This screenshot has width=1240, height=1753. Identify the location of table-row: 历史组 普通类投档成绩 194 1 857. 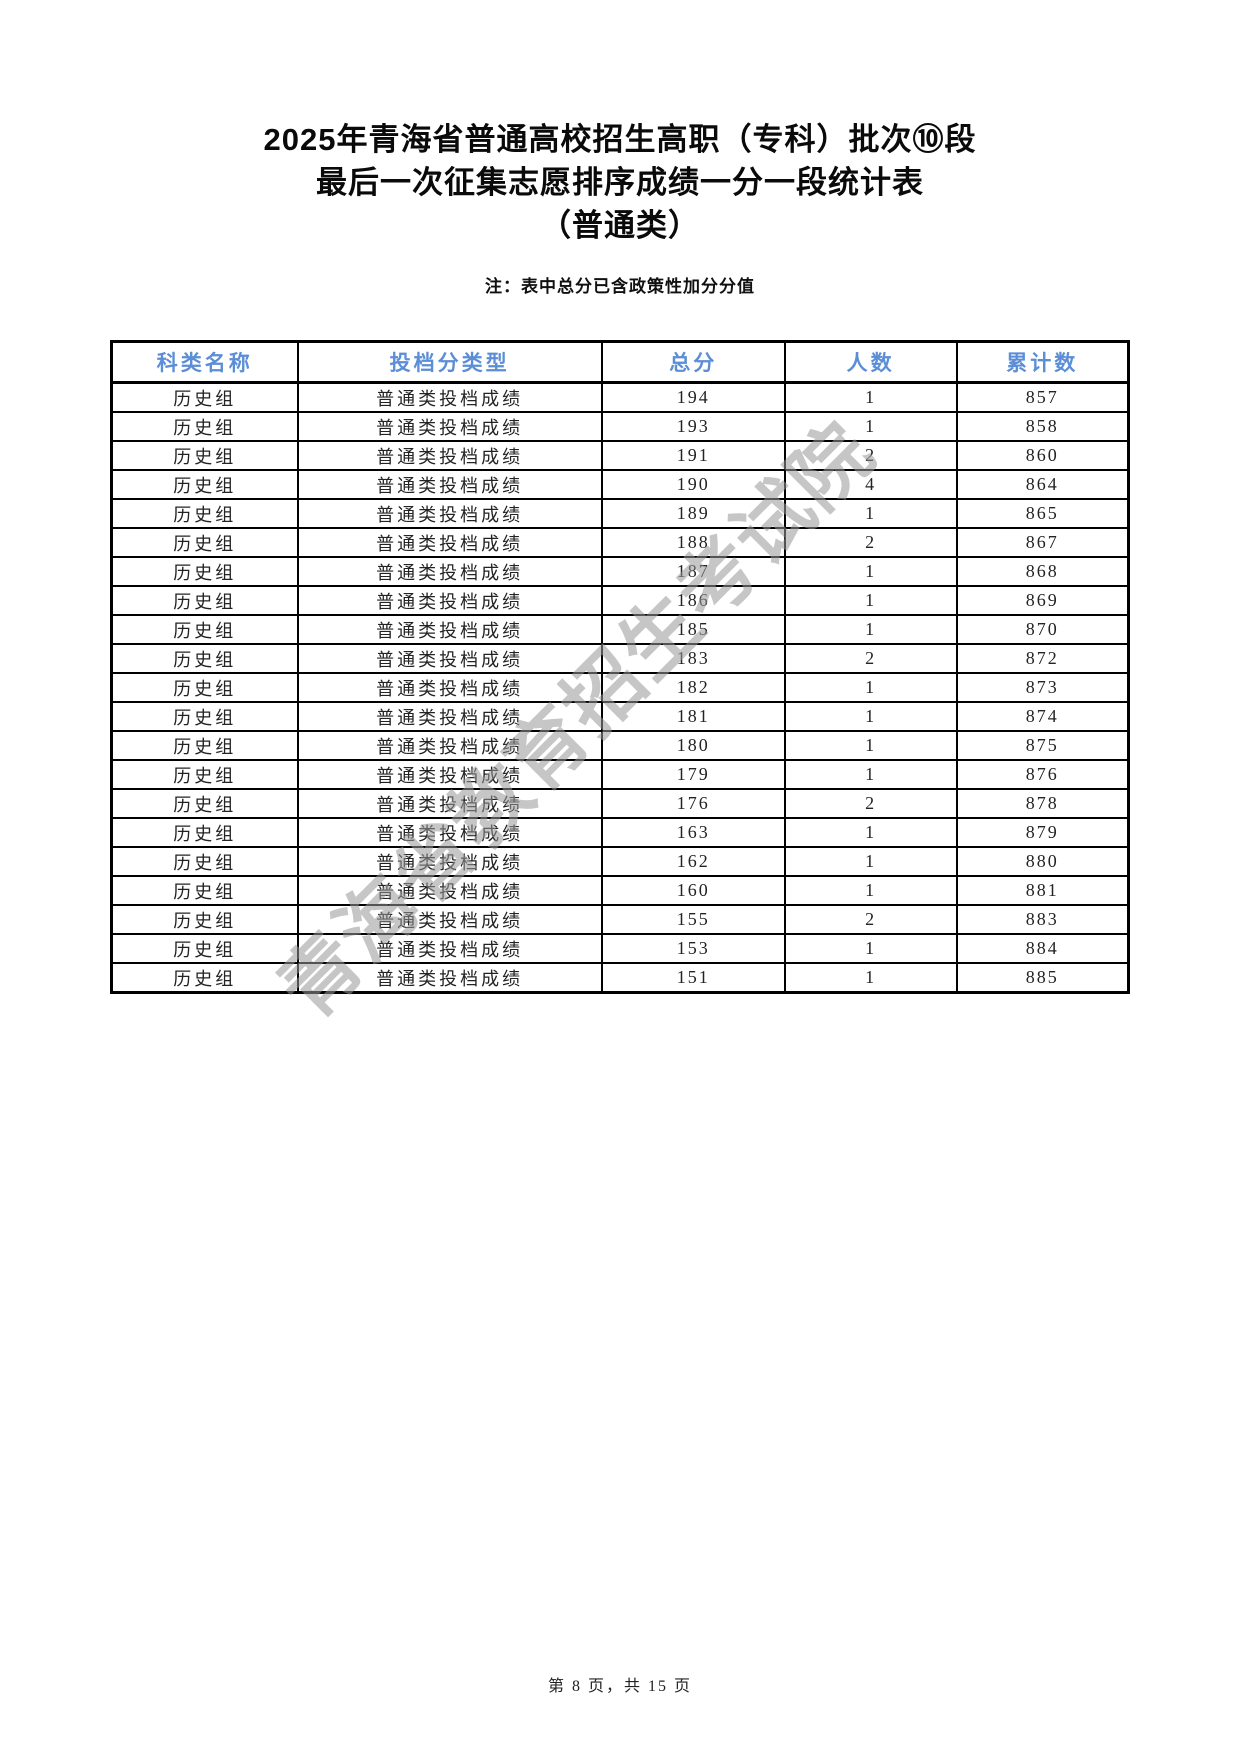
(619, 397).